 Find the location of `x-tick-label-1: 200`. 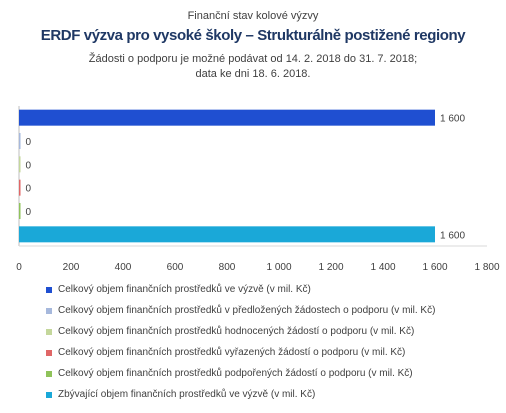

x-tick-label-1: 200 is located at coordinates (71, 267).